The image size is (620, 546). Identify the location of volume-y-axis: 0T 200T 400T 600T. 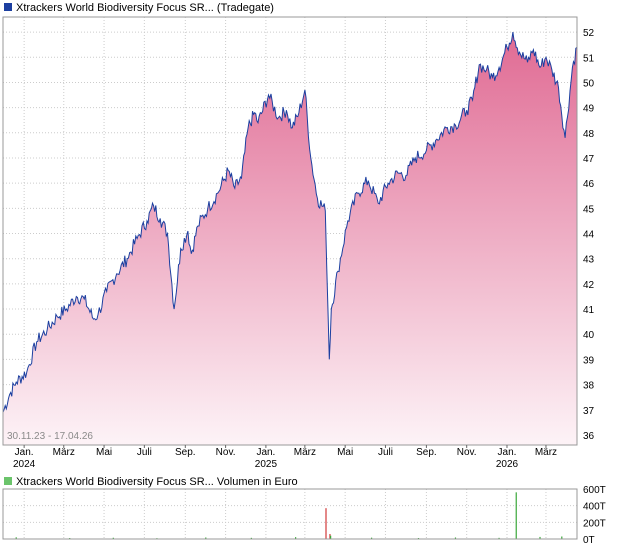
(594, 515).